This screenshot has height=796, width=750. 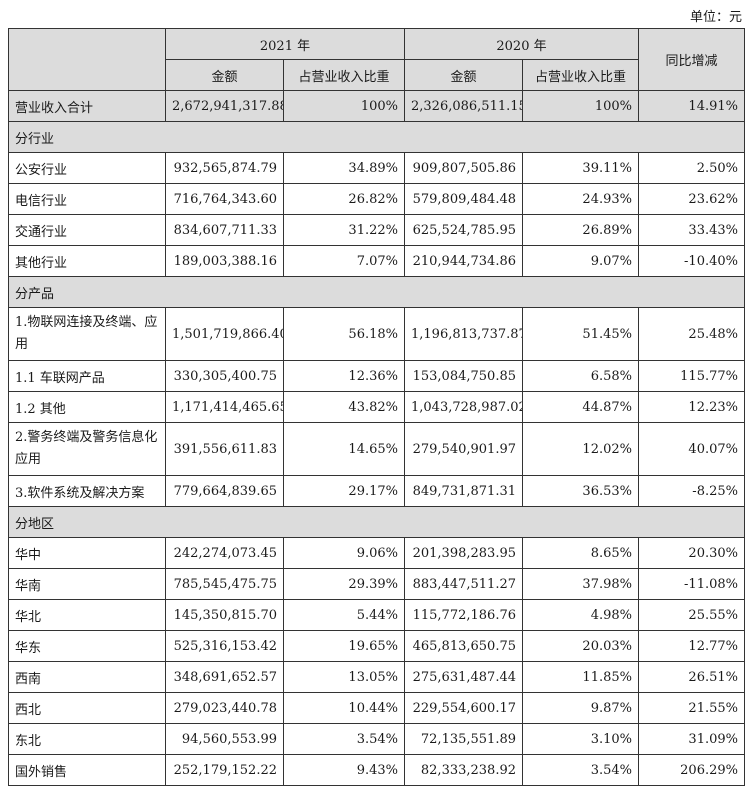 I want to click on amount-2020: 883,447,511.27, so click(x=463, y=584).